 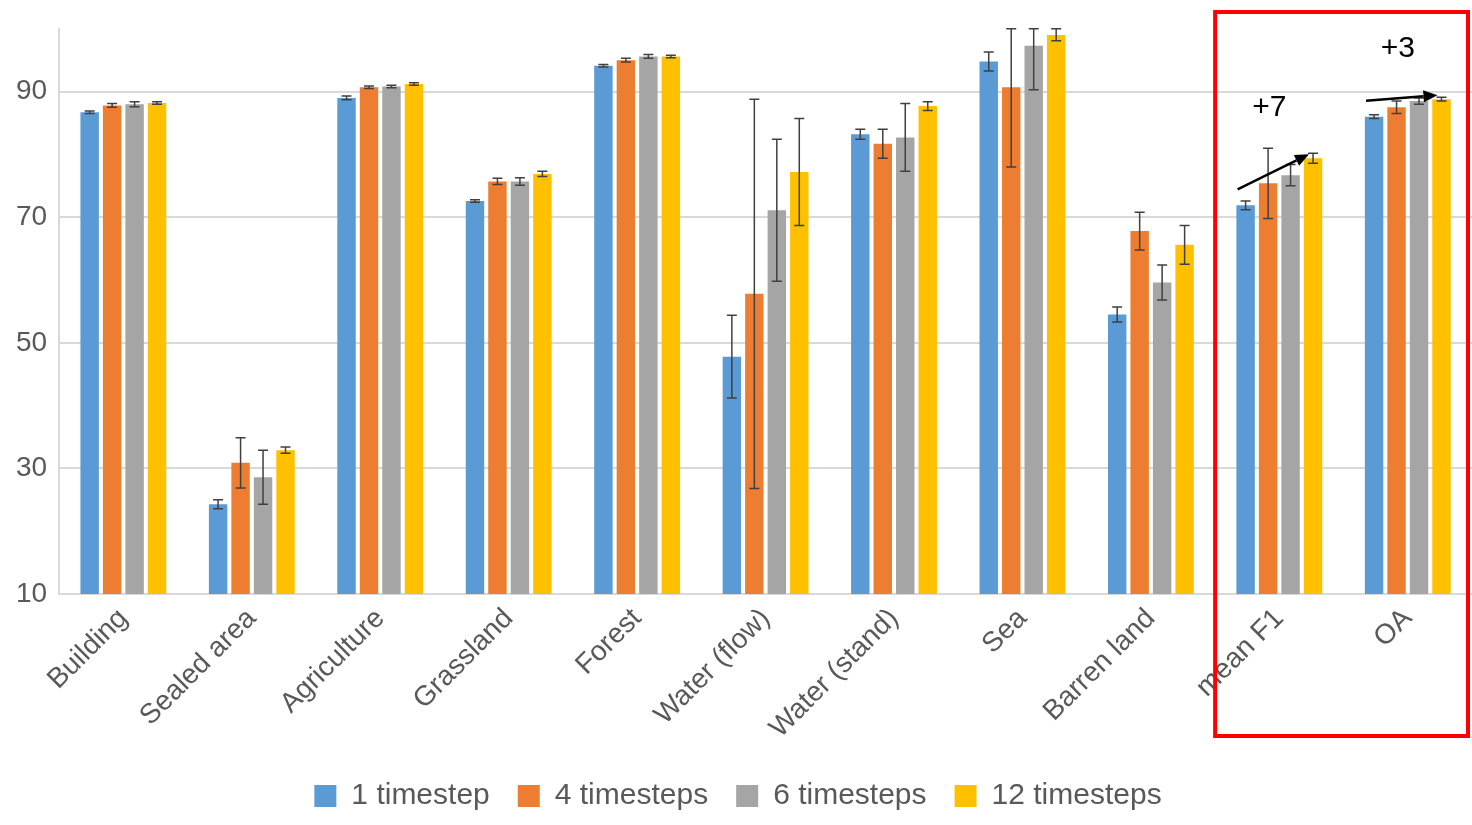 What do you see at coordinates (1269, 106) in the screenshot?
I see `annotation: +7` at bounding box center [1269, 106].